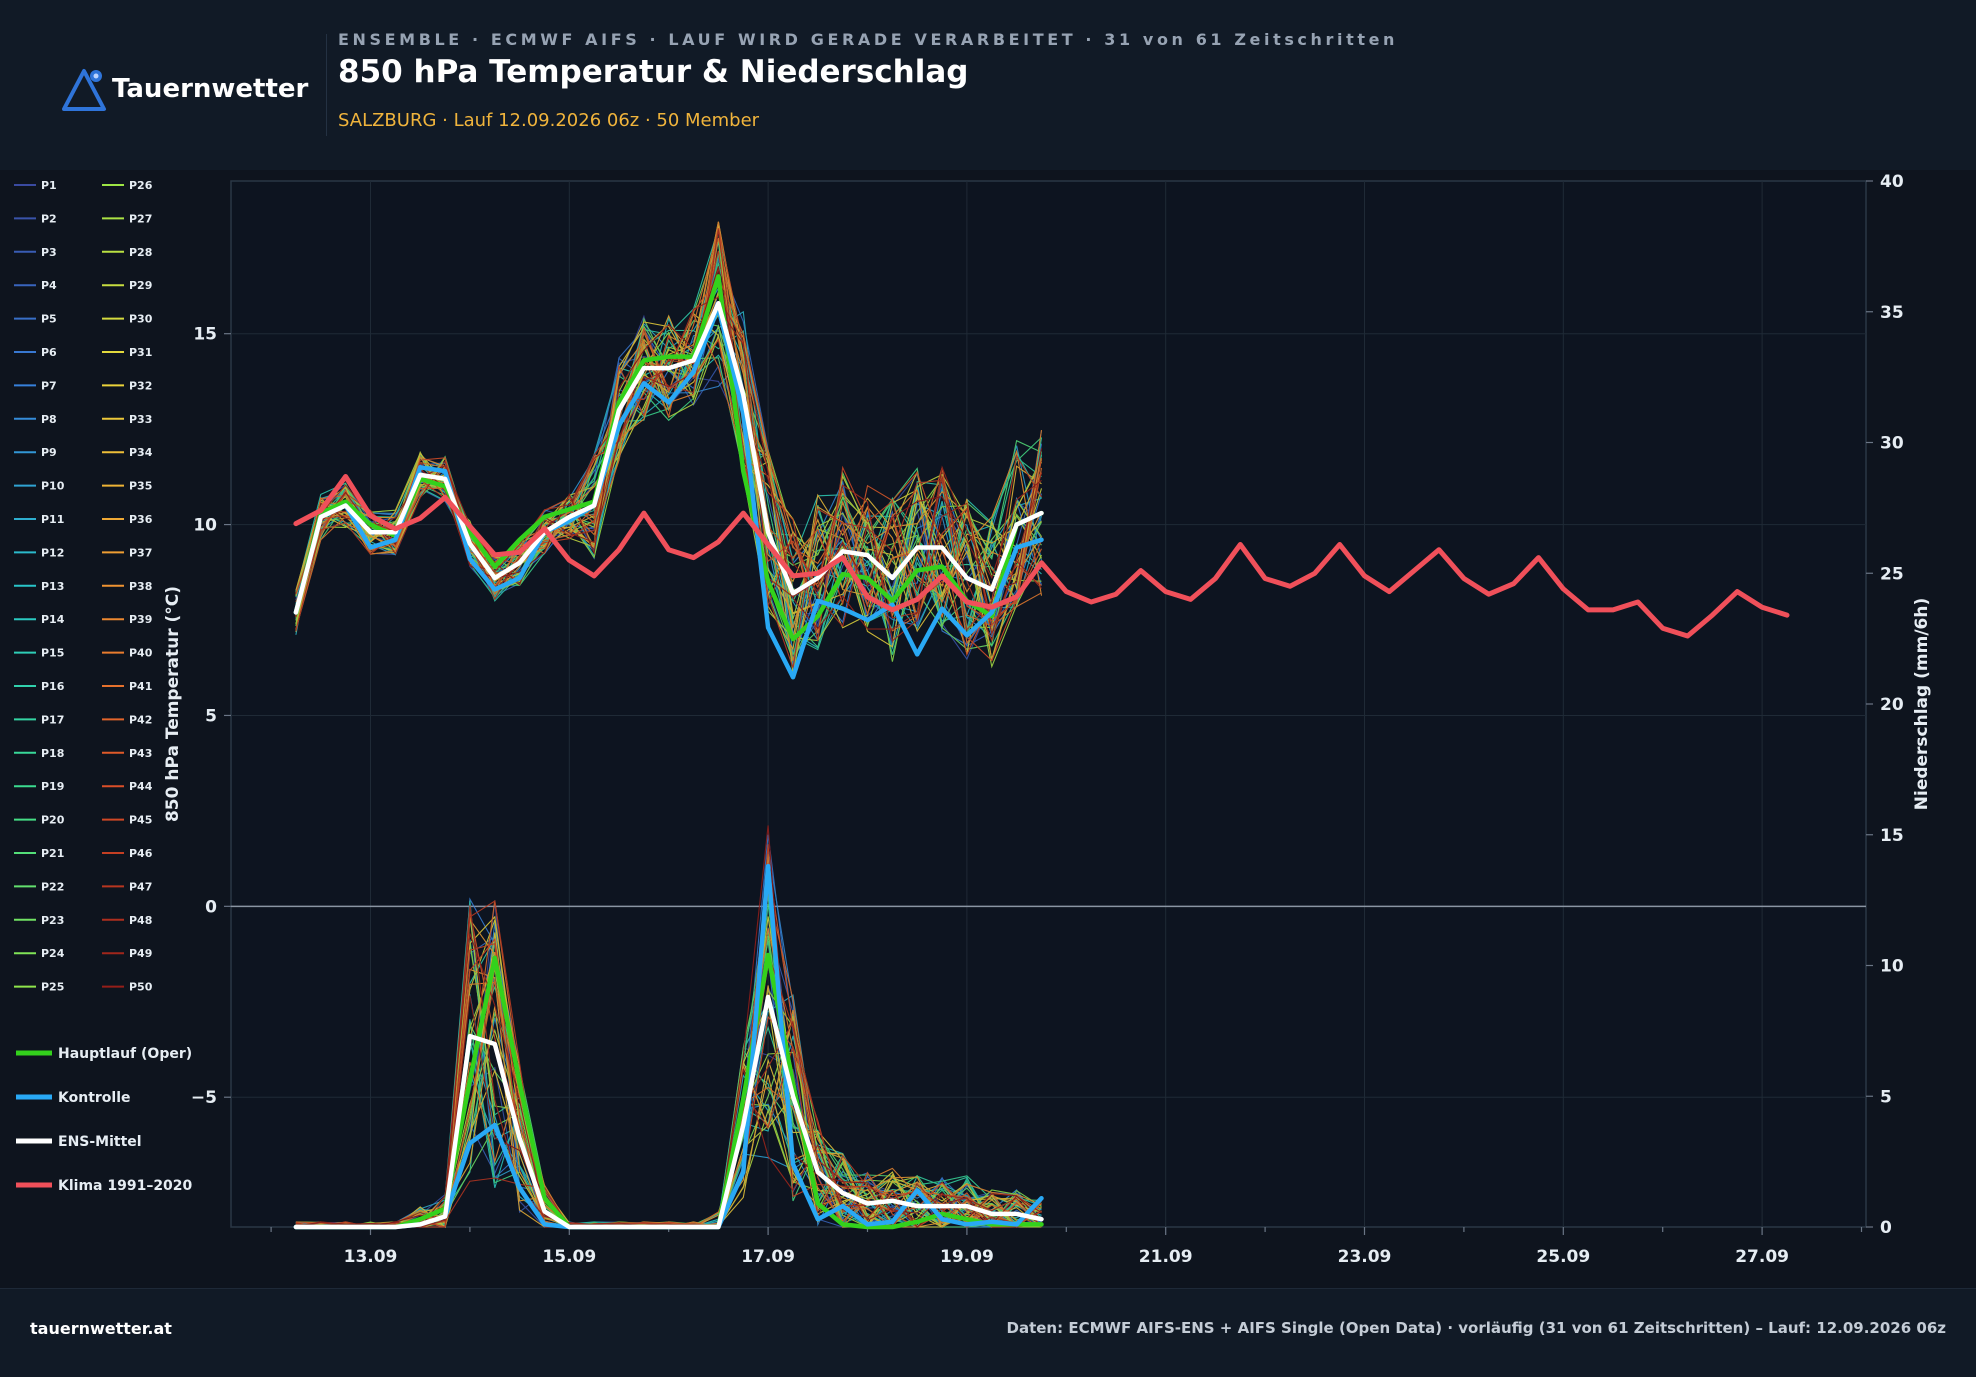 This screenshot has height=1377, width=1976. What do you see at coordinates (1892, 967) in the screenshot?
I see `y-right-tick-label: 10` at bounding box center [1892, 967].